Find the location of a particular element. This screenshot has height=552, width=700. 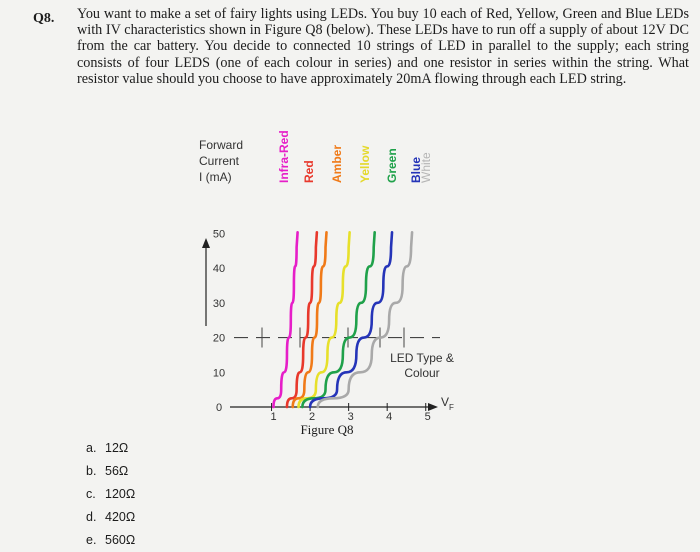

x-side-label-line: LED Type & is located at coordinates (422, 358).